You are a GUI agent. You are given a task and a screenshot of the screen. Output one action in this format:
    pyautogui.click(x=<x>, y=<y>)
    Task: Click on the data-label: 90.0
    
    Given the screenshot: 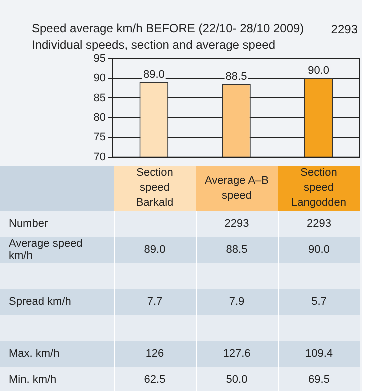 What is the action you would take?
    pyautogui.click(x=319, y=71)
    